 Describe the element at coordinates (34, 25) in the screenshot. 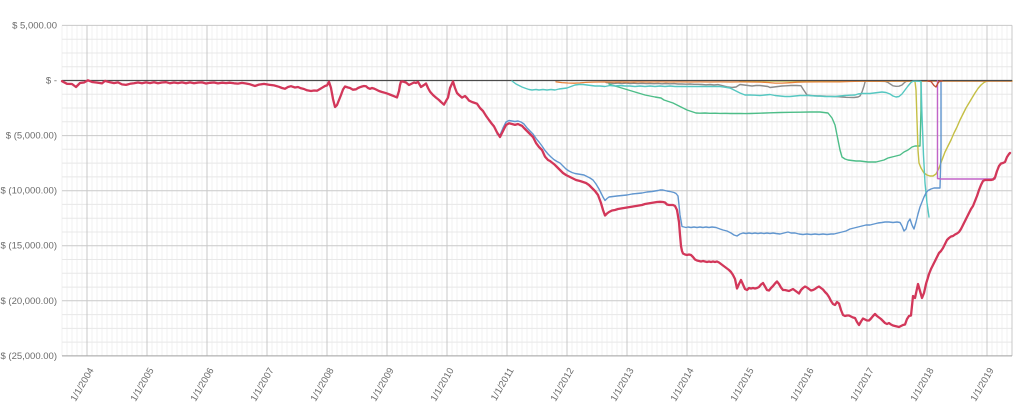

I see `svg-text: $ 5,000.00` at that location.